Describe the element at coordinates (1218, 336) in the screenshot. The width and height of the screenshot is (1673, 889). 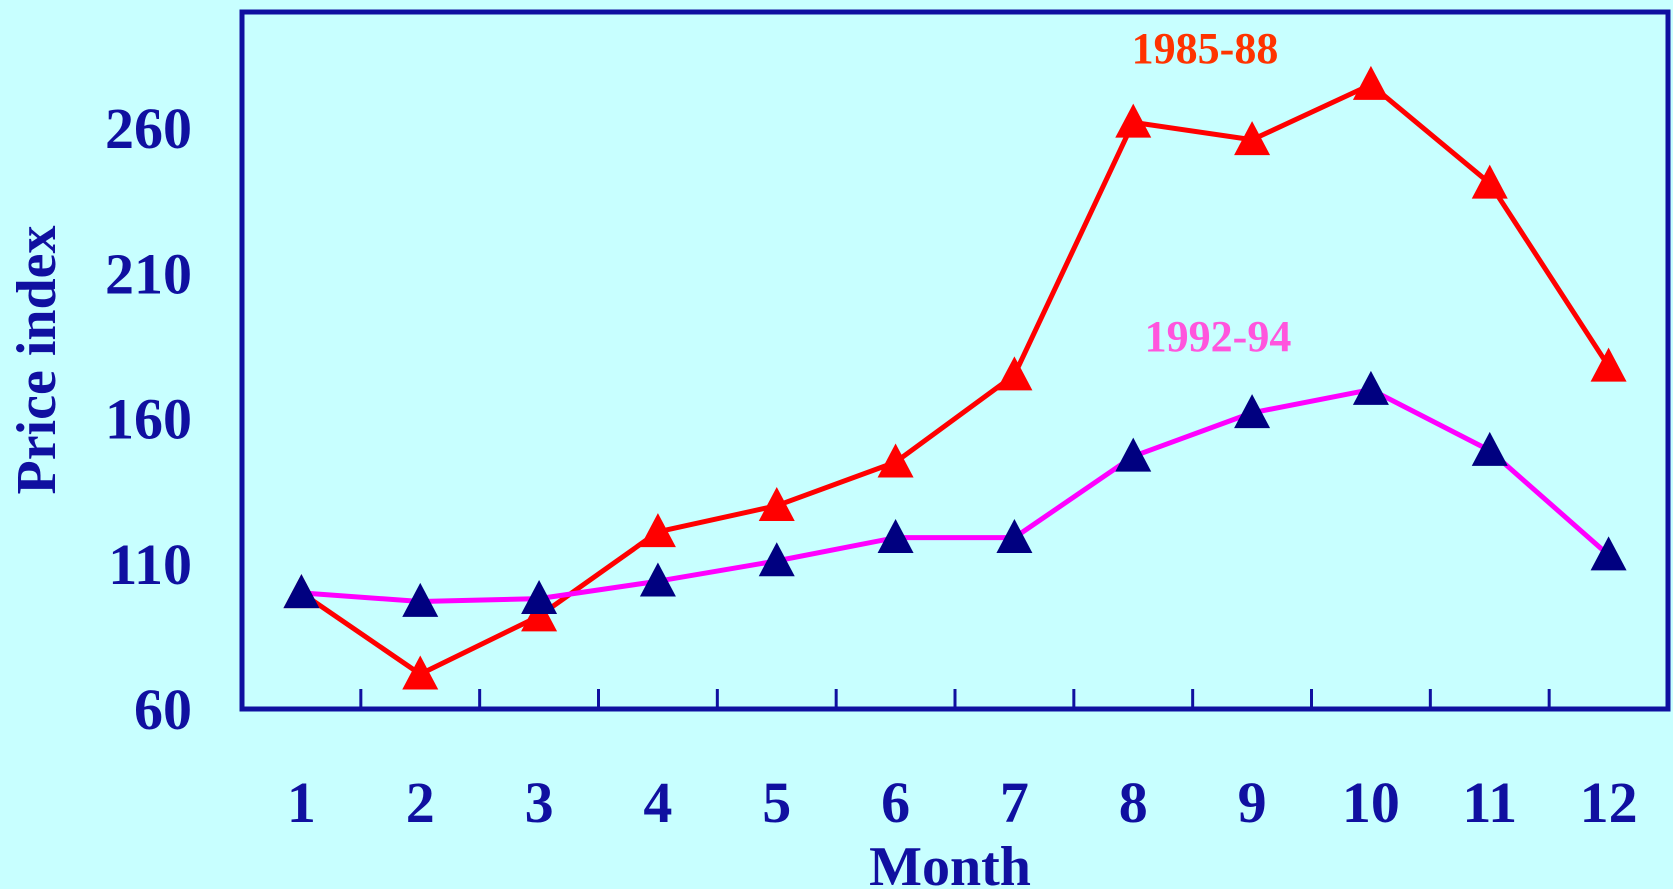
I see `series-label-1992-94: 1992-94` at that location.